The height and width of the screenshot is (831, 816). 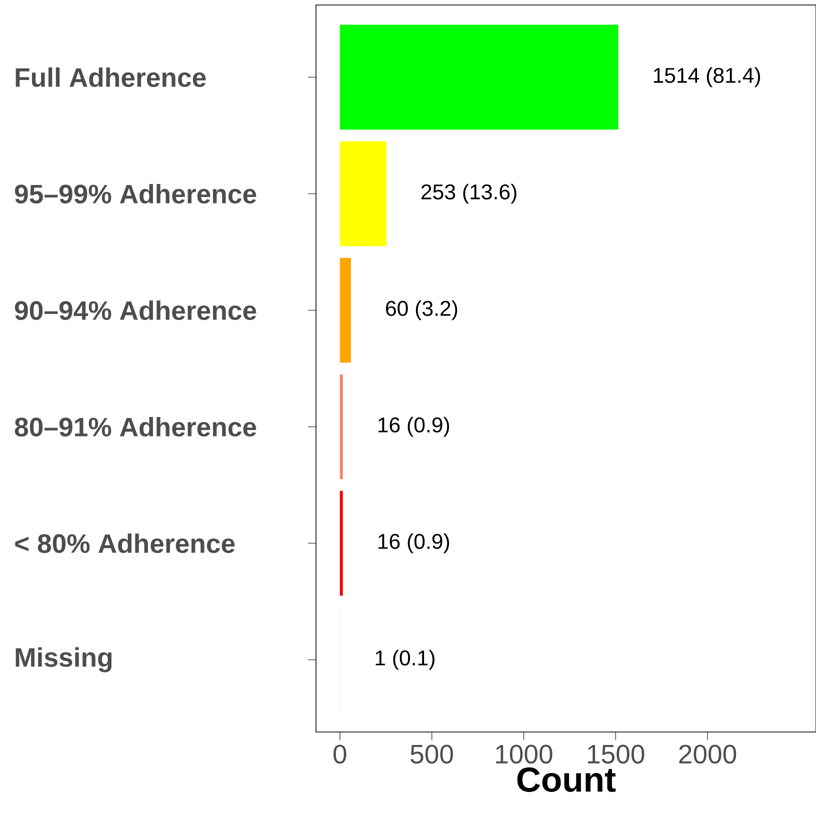 What do you see at coordinates (340, 754) in the screenshot?
I see `x-tick-label: 0` at bounding box center [340, 754].